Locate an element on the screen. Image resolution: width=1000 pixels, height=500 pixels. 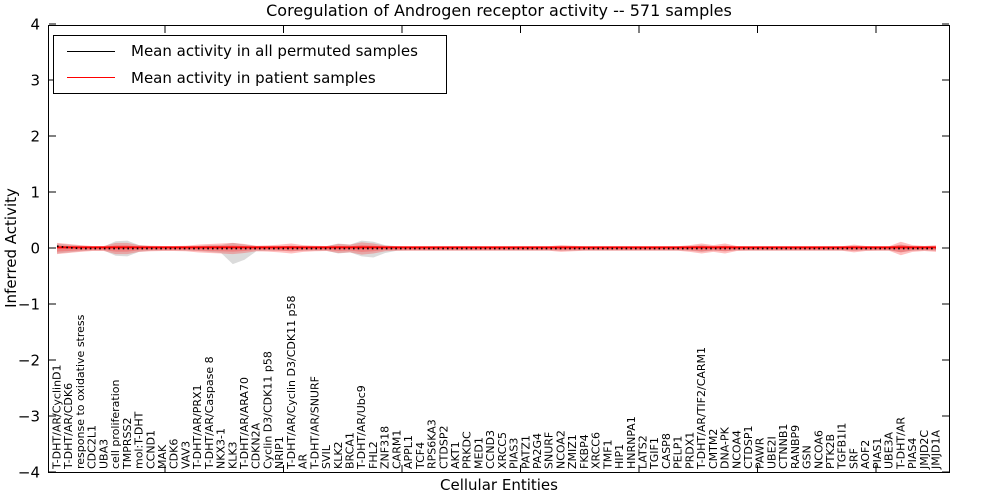
x-tick-label: SNURF is located at coordinates (549, 450).